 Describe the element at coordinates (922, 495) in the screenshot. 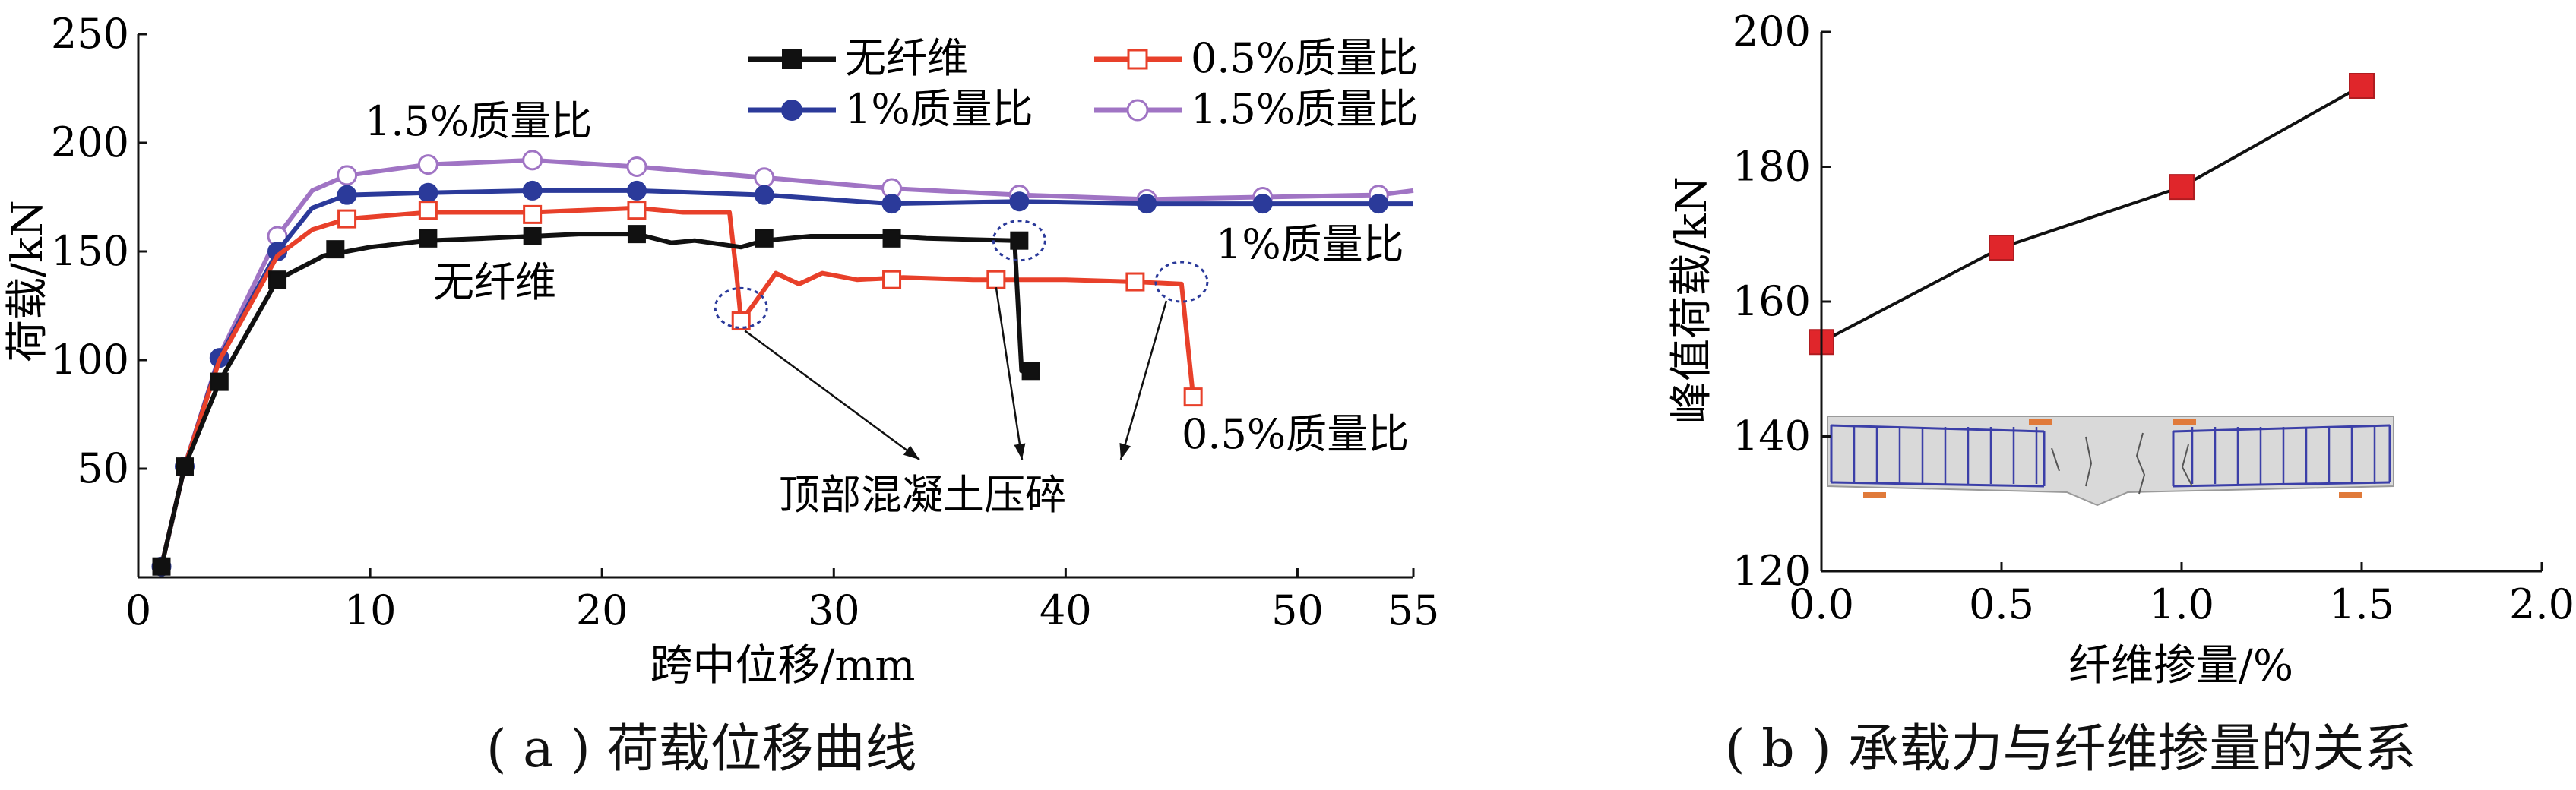

I see `annotation-crush-label: 顶部混凝土压碎` at that location.